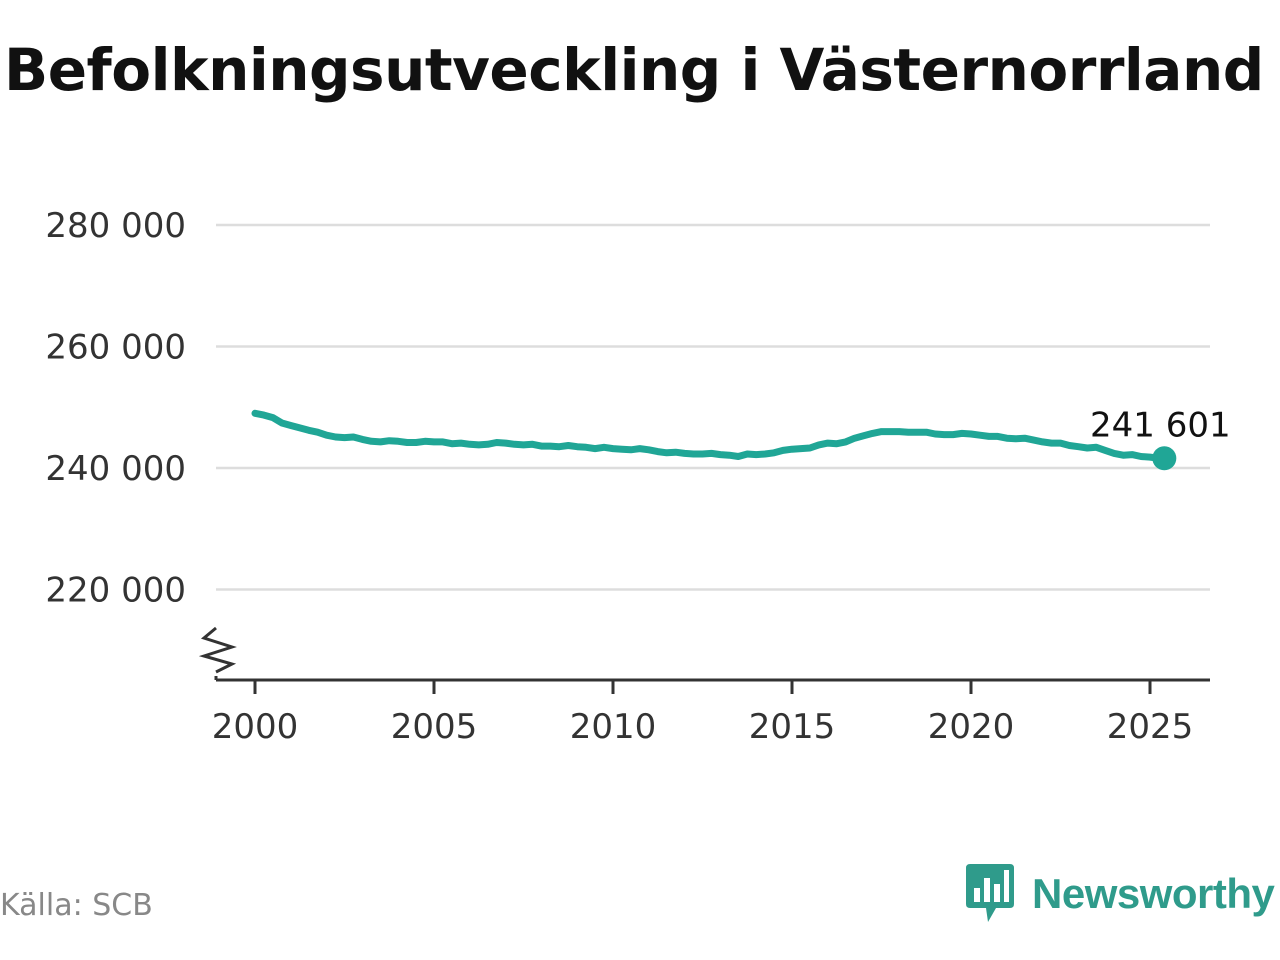  I want to click on x-tick-label: 2010, so click(613, 727).